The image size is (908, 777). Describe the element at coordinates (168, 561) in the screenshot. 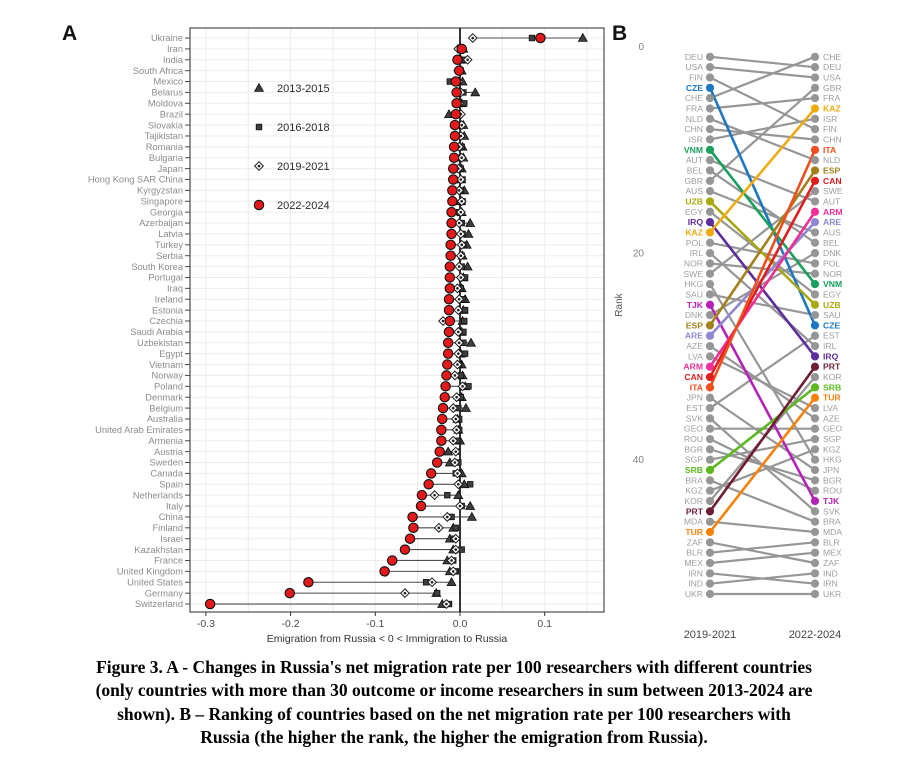

I see `country-label: France` at that location.